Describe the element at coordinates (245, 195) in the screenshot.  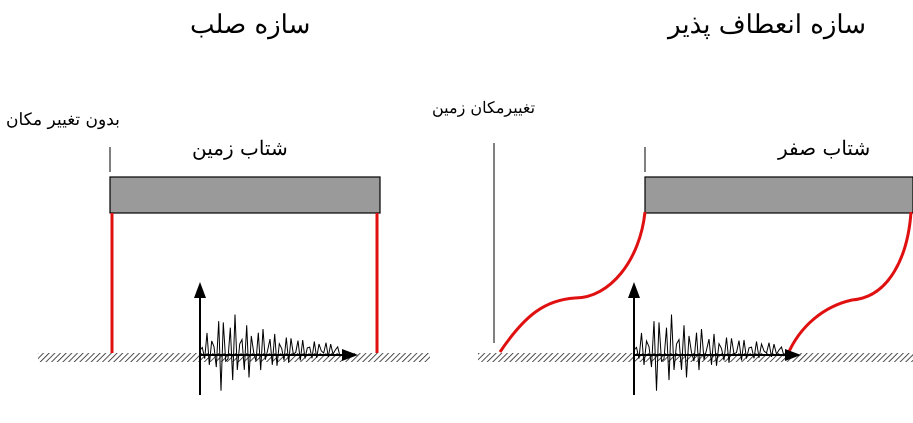
I see `beam-left` at that location.